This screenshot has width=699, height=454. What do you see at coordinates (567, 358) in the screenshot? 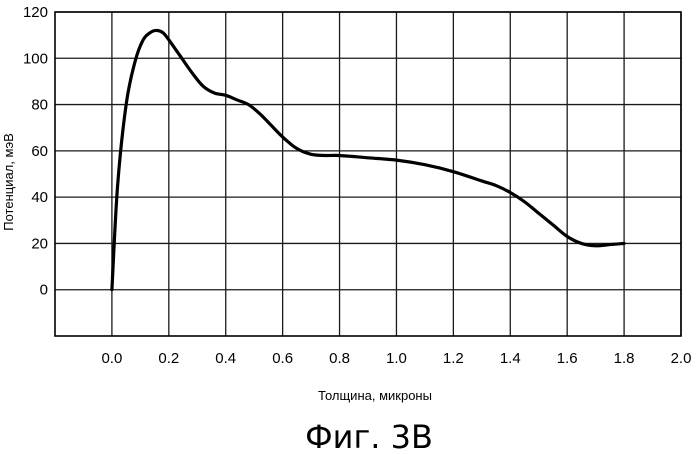
I see `x-tick-label: 1.6` at bounding box center [567, 358].